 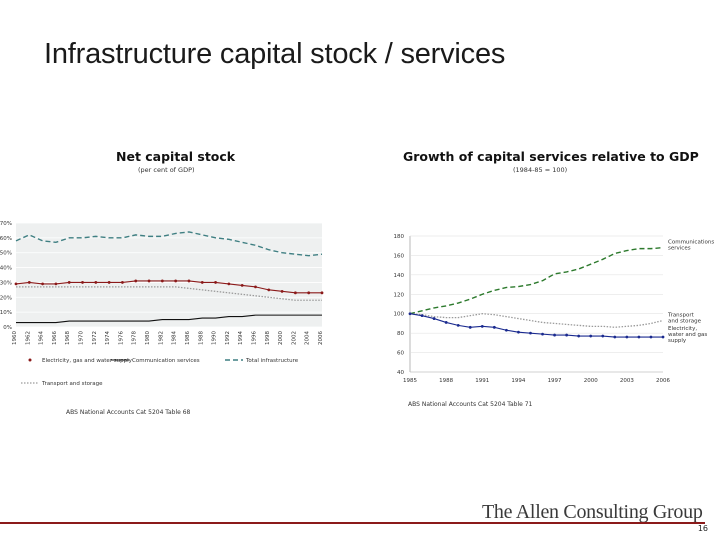 I want to click on chart2-source: ABS National Accounts Cat 5204 Table 71, so click(x=470, y=404).